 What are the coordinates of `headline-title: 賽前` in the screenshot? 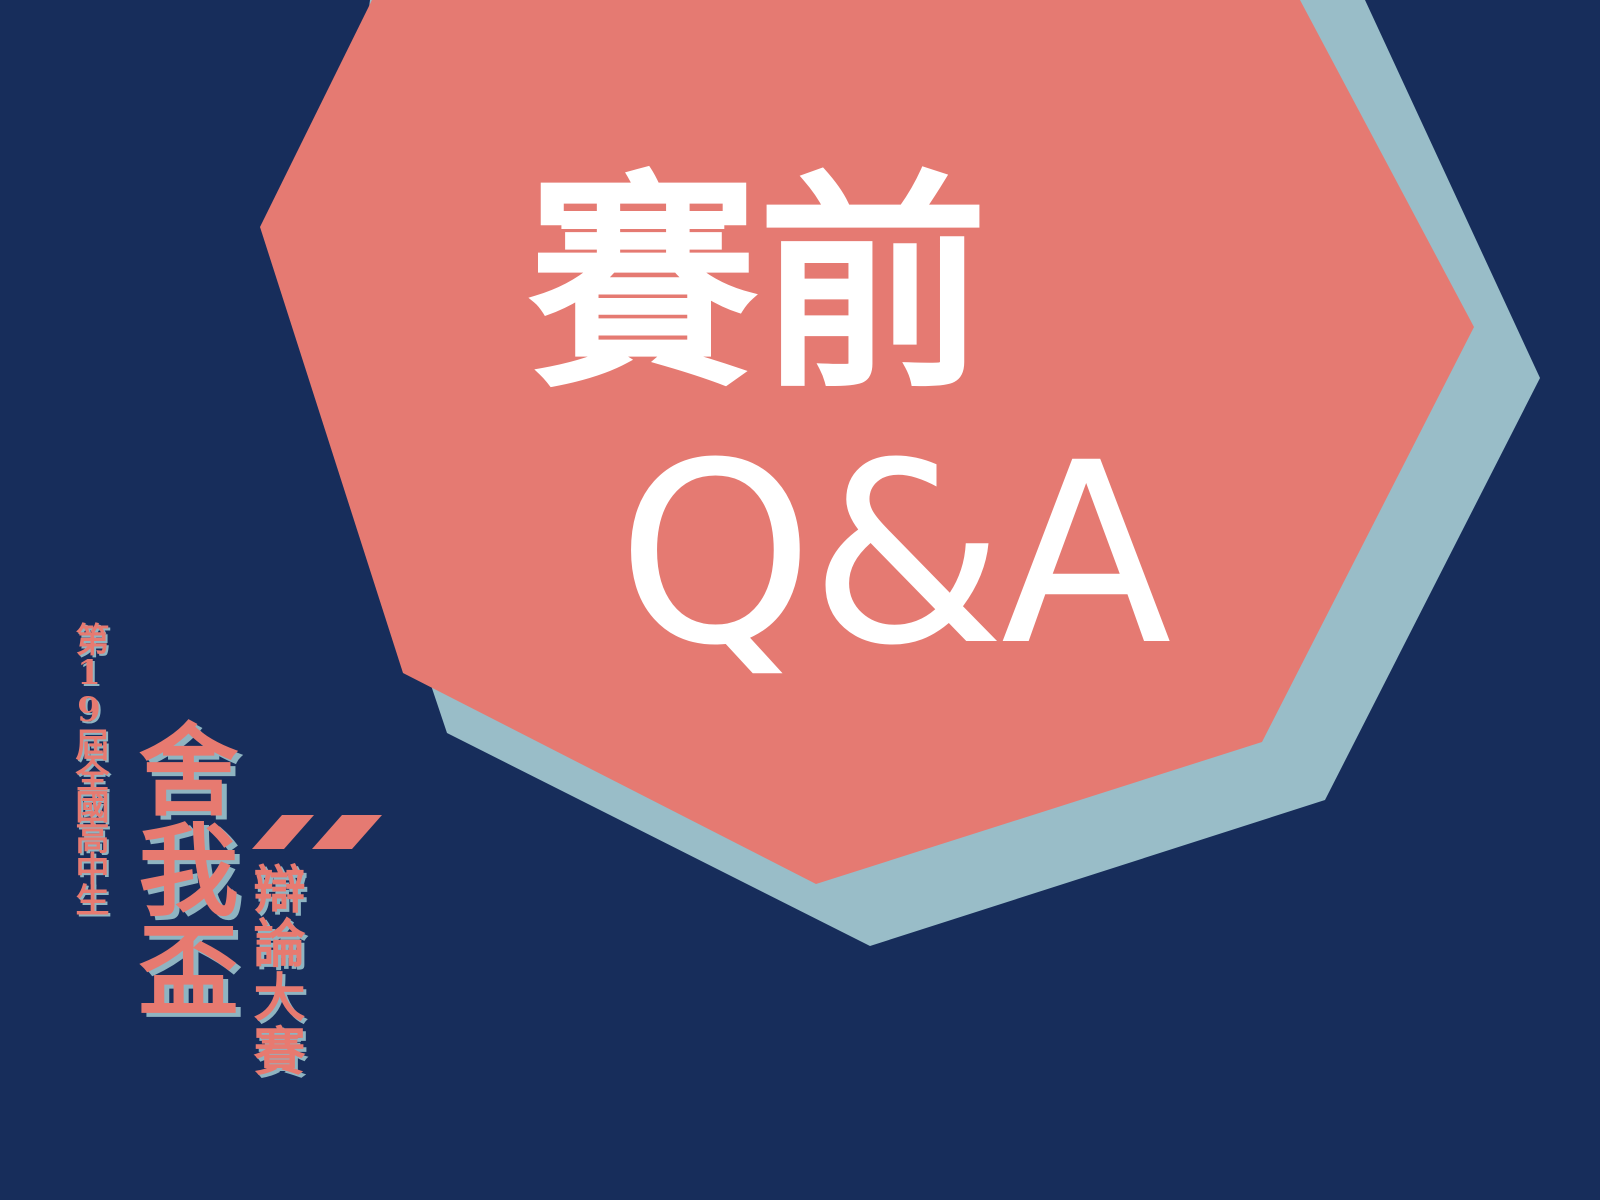 It's located at (758, 286).